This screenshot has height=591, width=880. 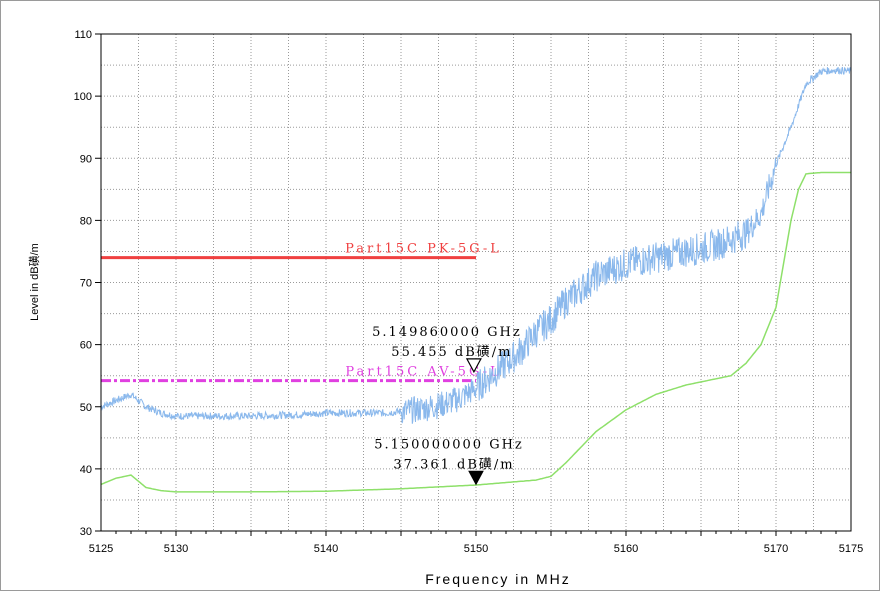 I want to click on y-tick-label: 30, so click(x=86, y=532).